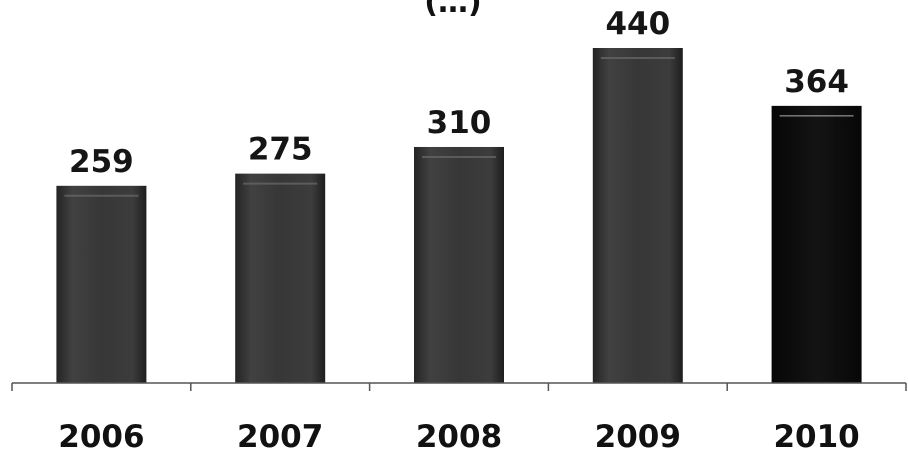 Image resolution: width=908 pixels, height=454 pixels. I want to click on x-tick-label-2009: 2009, so click(638, 436).